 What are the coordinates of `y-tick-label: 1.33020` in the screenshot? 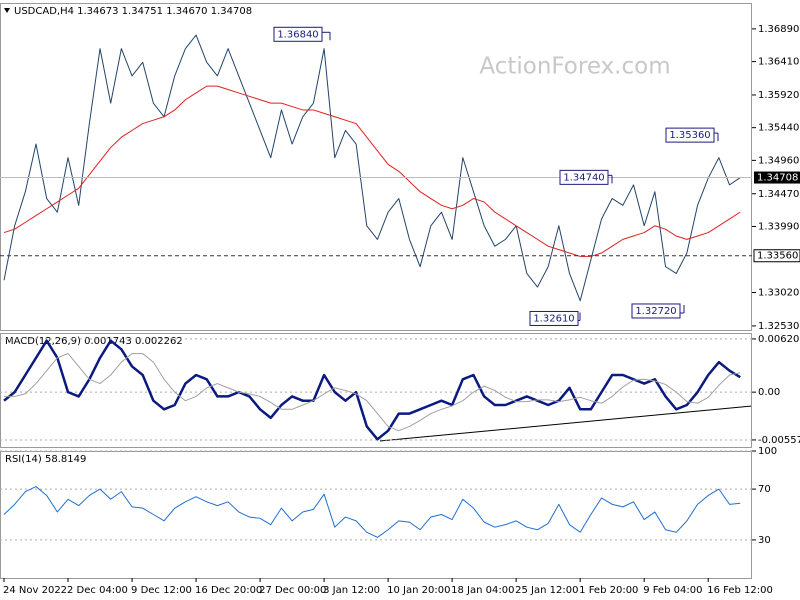 It's located at (778, 293).